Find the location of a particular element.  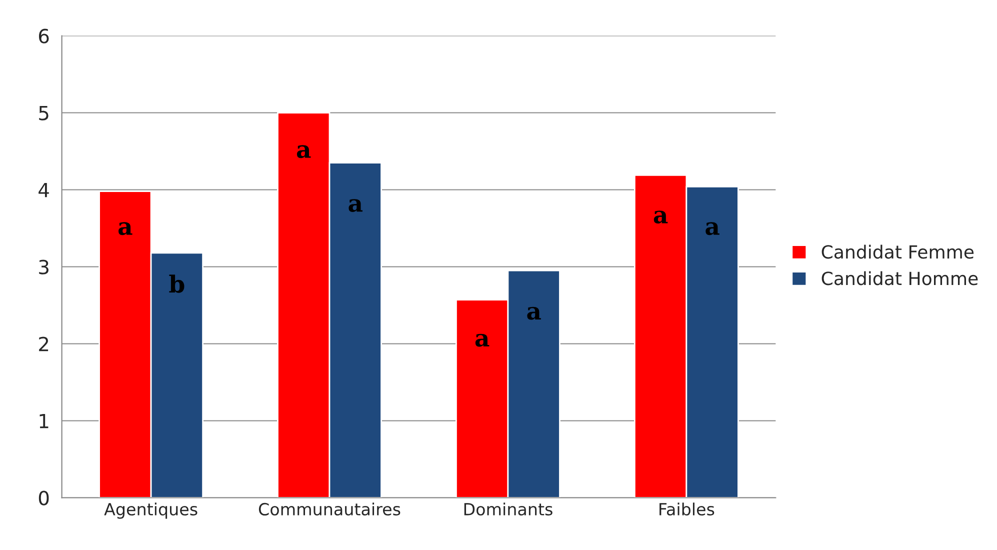

y-tick-label: 5 is located at coordinates (43, 113).